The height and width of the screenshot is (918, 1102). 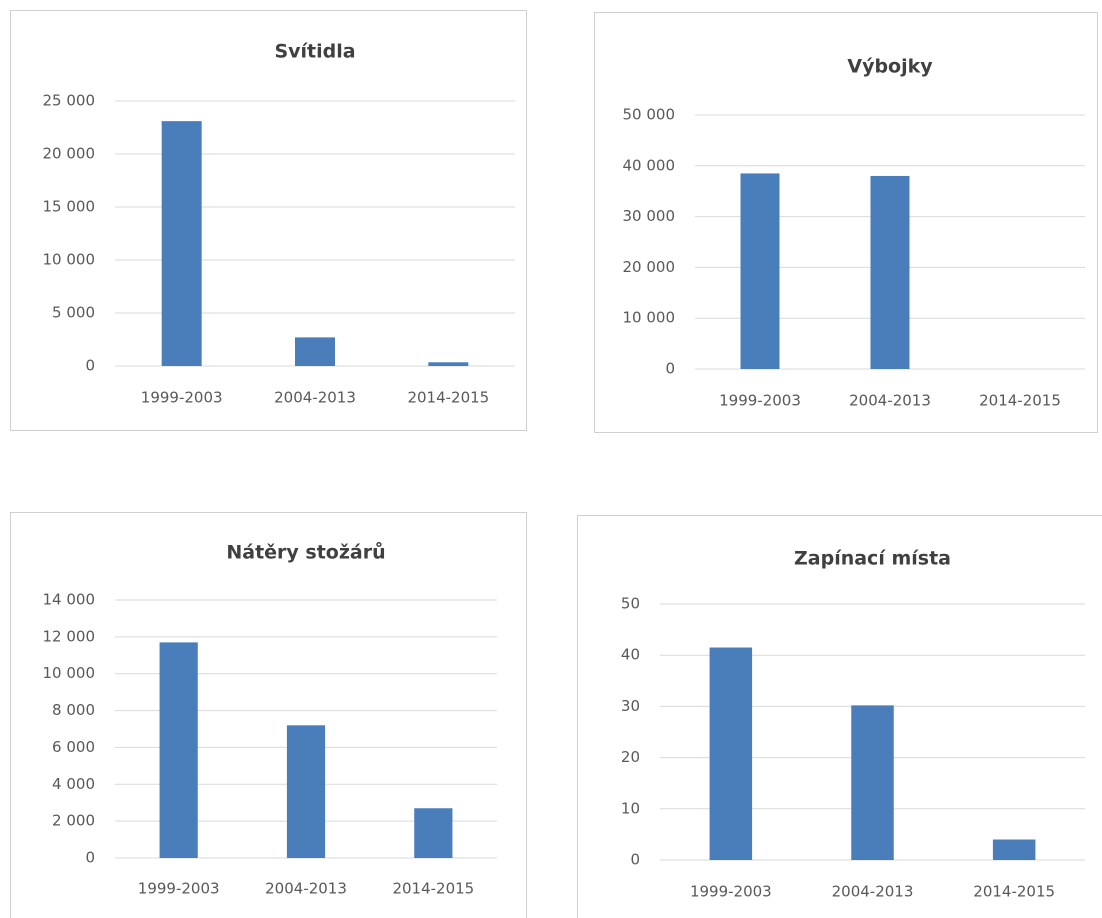 What do you see at coordinates (649, 216) in the screenshot?
I see `y-tick-label: 30 000` at bounding box center [649, 216].